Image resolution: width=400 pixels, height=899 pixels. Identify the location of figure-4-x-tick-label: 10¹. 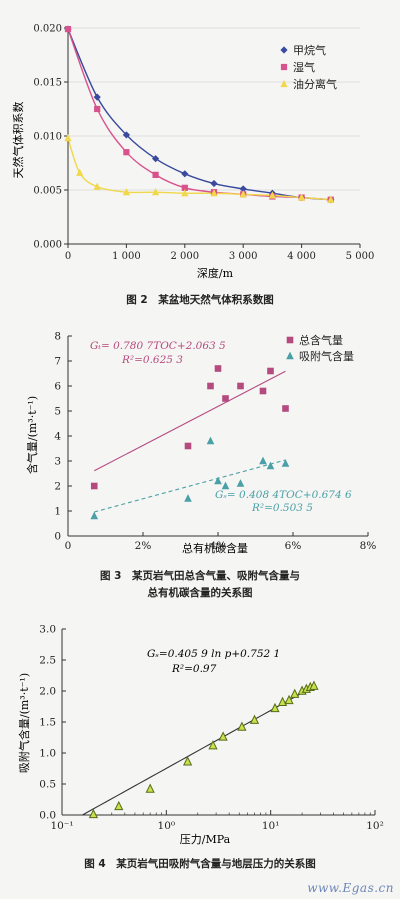
(271, 826).